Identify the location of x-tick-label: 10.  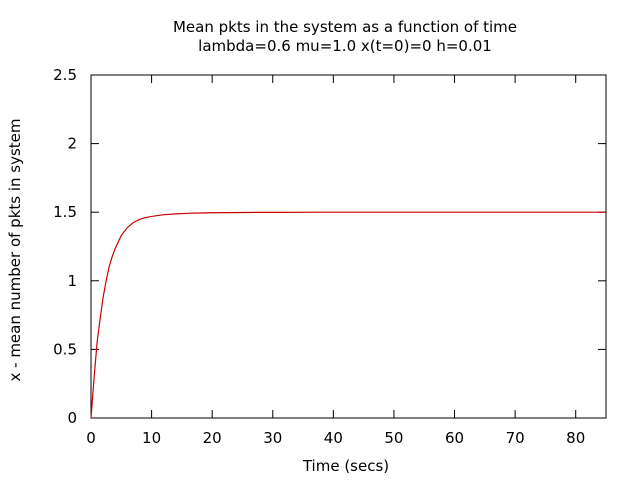
(151, 438).